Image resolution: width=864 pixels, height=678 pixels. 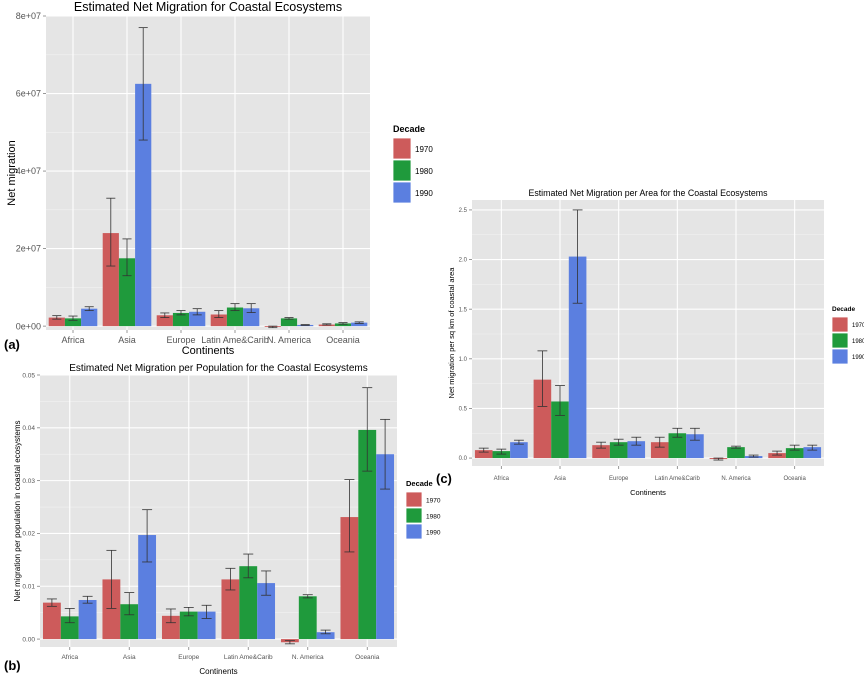 I want to click on y-tick-label: 0.0, so click(x=463, y=459).